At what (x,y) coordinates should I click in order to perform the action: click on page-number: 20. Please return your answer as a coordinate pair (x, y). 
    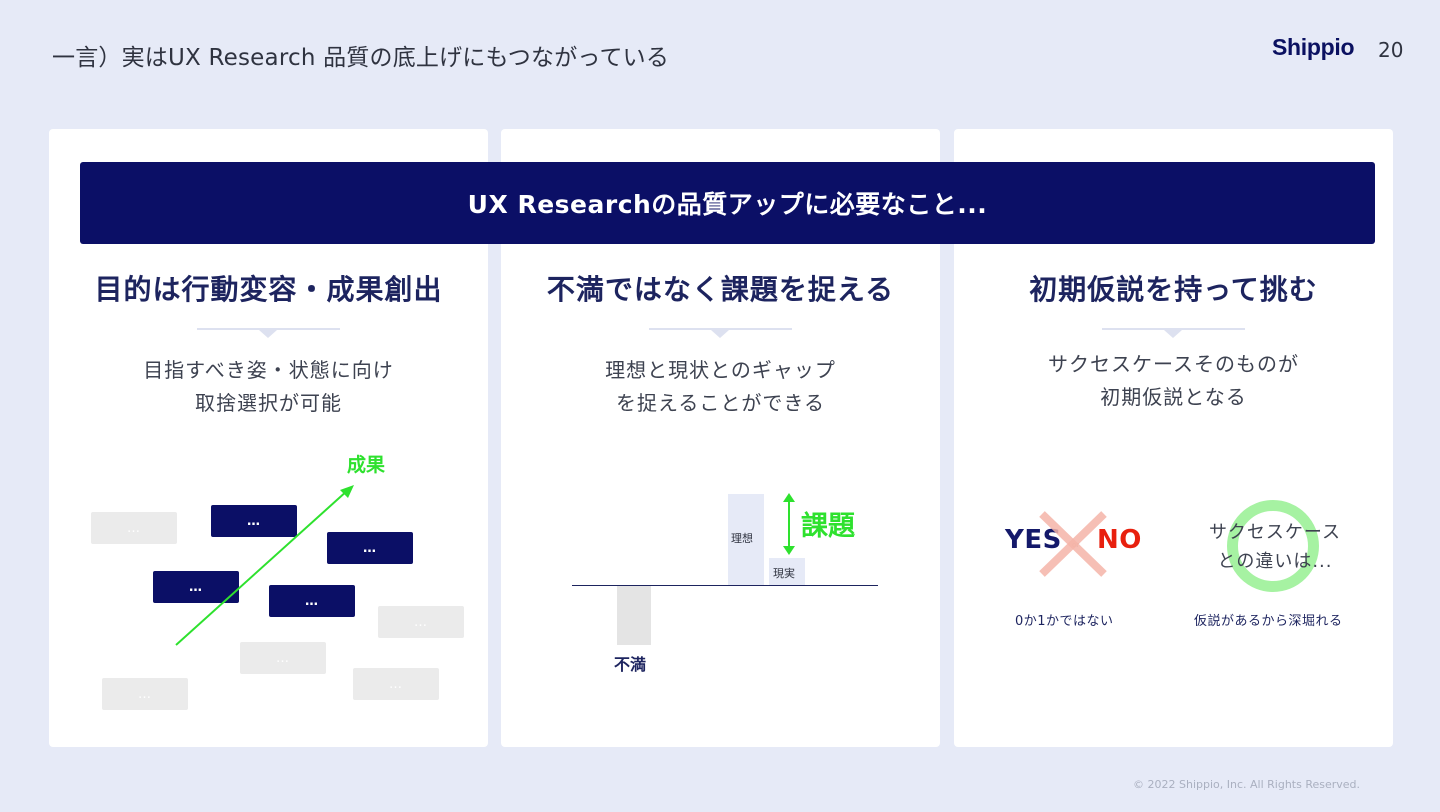
    Looking at the image, I should click on (1391, 50).